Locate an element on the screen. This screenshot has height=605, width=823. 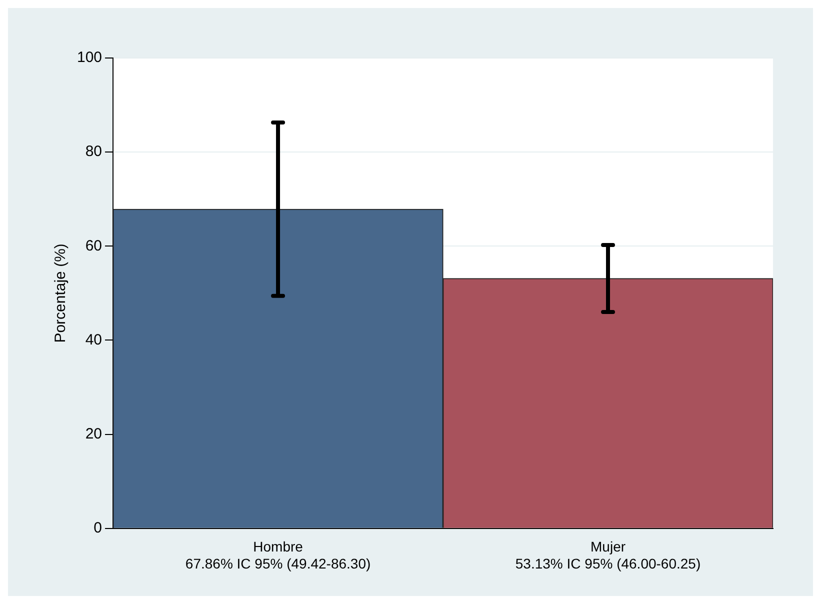
y-tick-label: 60 is located at coordinates (93, 245).